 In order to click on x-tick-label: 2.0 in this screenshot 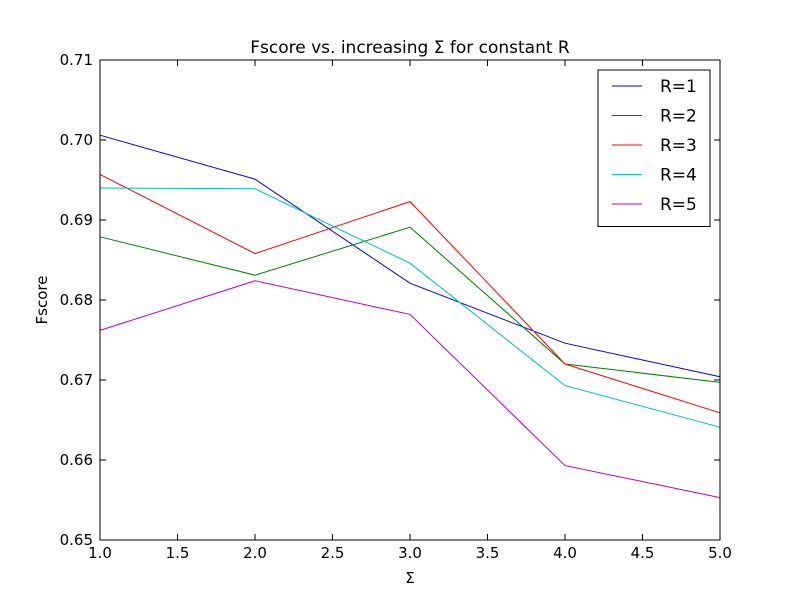, I will do `click(255, 553)`.